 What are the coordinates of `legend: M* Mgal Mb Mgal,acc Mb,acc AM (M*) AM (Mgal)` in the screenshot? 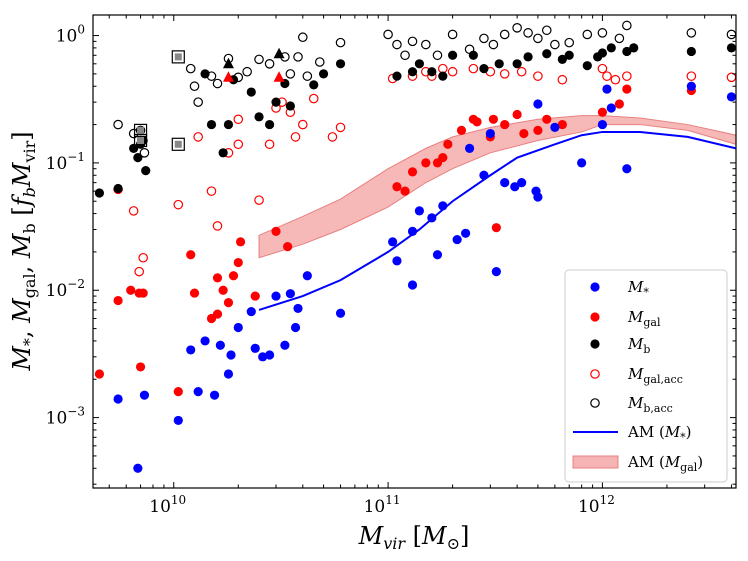 It's located at (646, 376).